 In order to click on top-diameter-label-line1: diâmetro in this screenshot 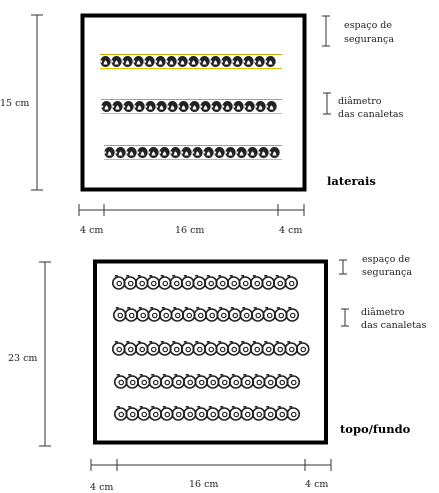, I will do `click(360, 101)`.